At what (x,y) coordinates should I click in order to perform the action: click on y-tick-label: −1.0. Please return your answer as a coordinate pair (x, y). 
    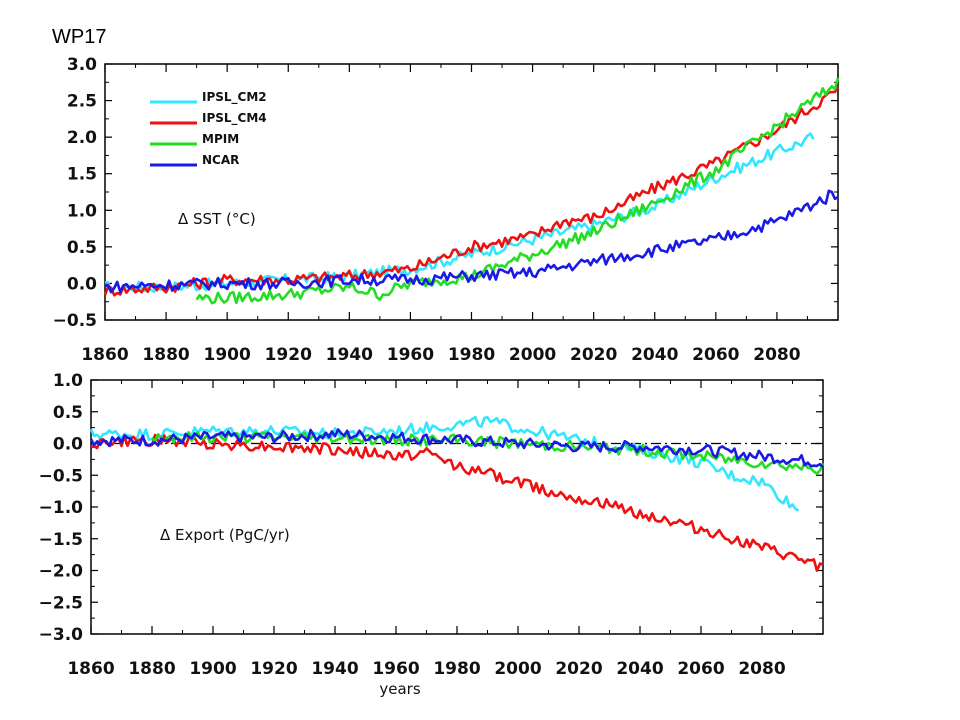
    Looking at the image, I should click on (61, 508).